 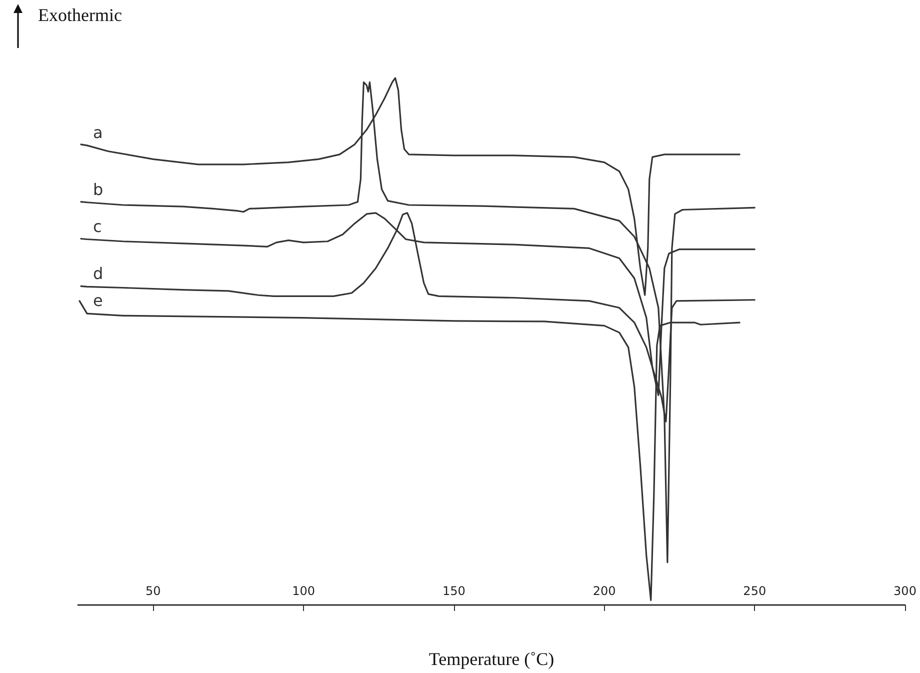 I want to click on series-label: a, so click(x=98, y=132).